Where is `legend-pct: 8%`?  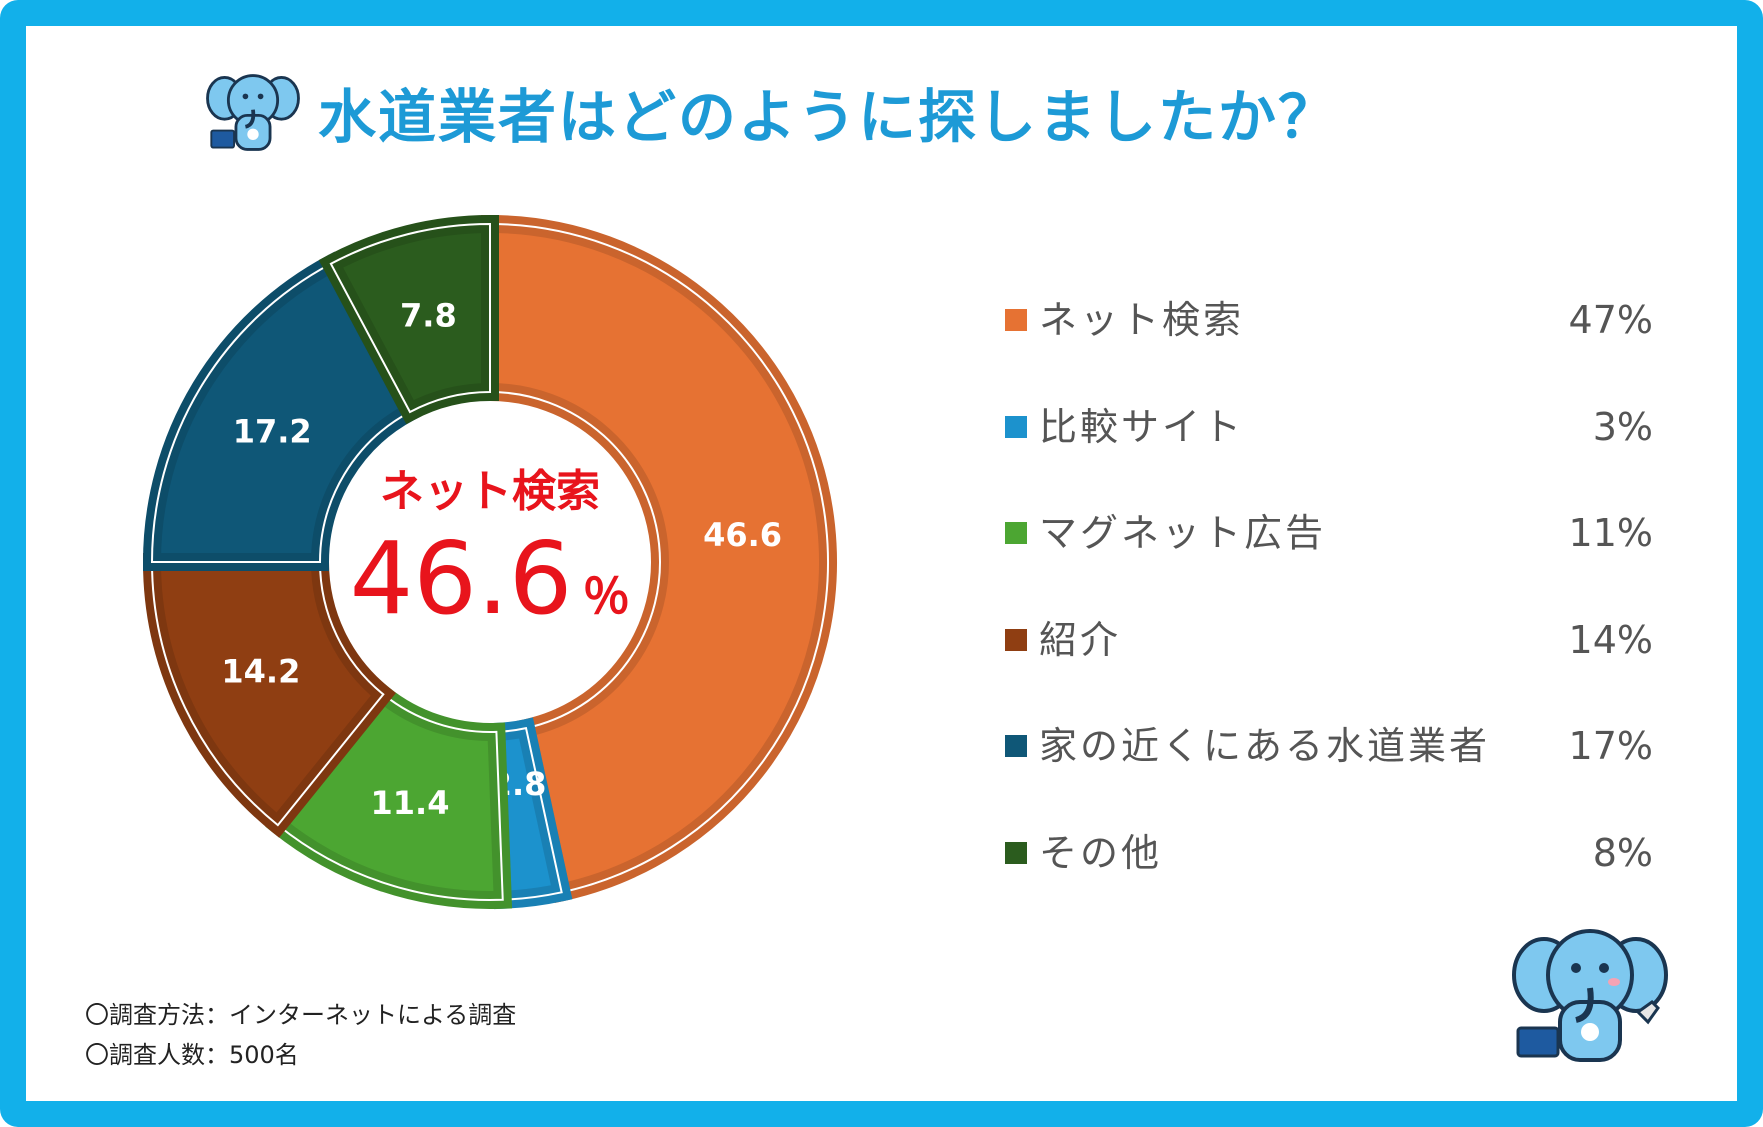
legend-pct: 8% is located at coordinates (1622, 852).